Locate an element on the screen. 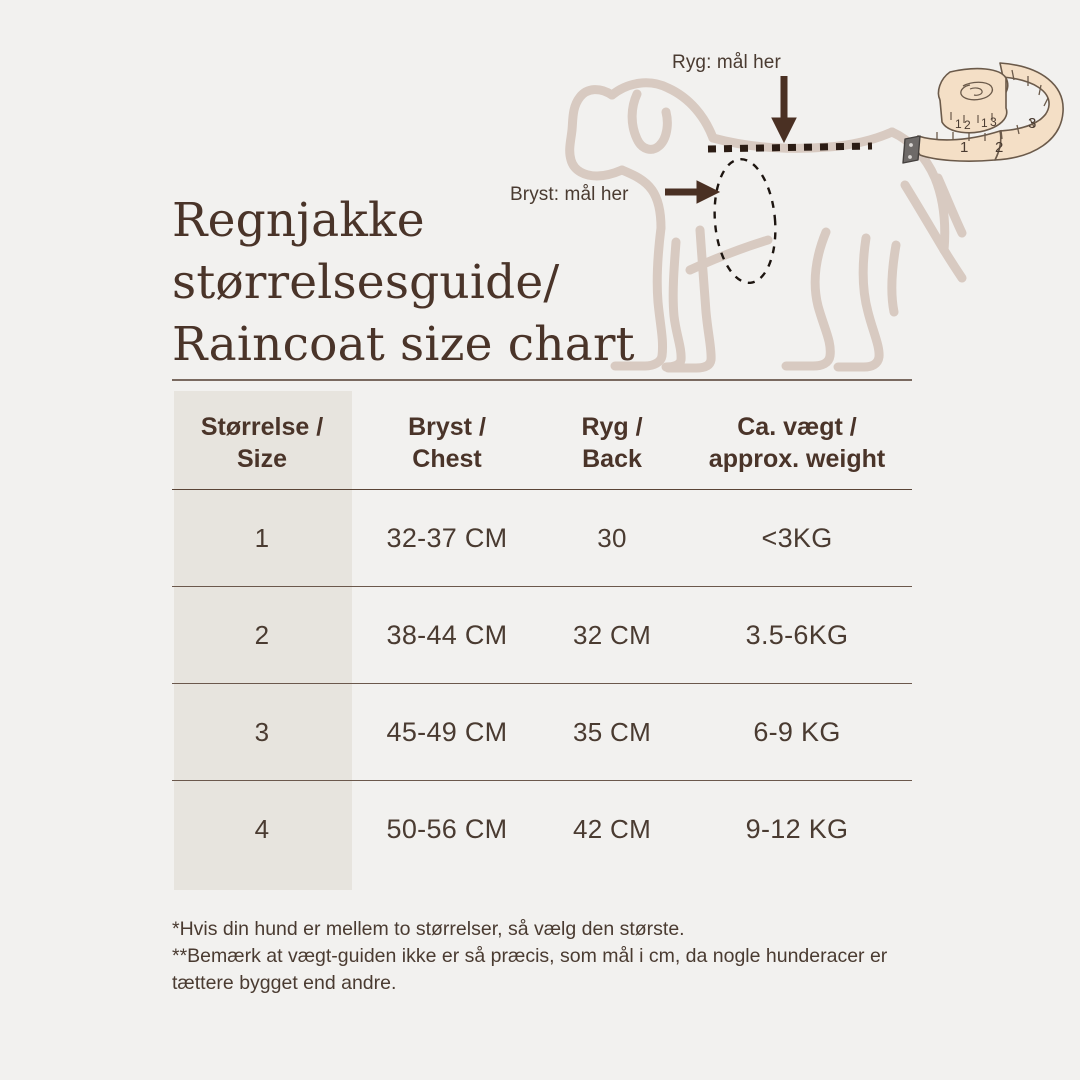 This screenshot has height=1080, width=1080. column-header-weight: Ca. vægt / approx. weight is located at coordinates (797, 434).